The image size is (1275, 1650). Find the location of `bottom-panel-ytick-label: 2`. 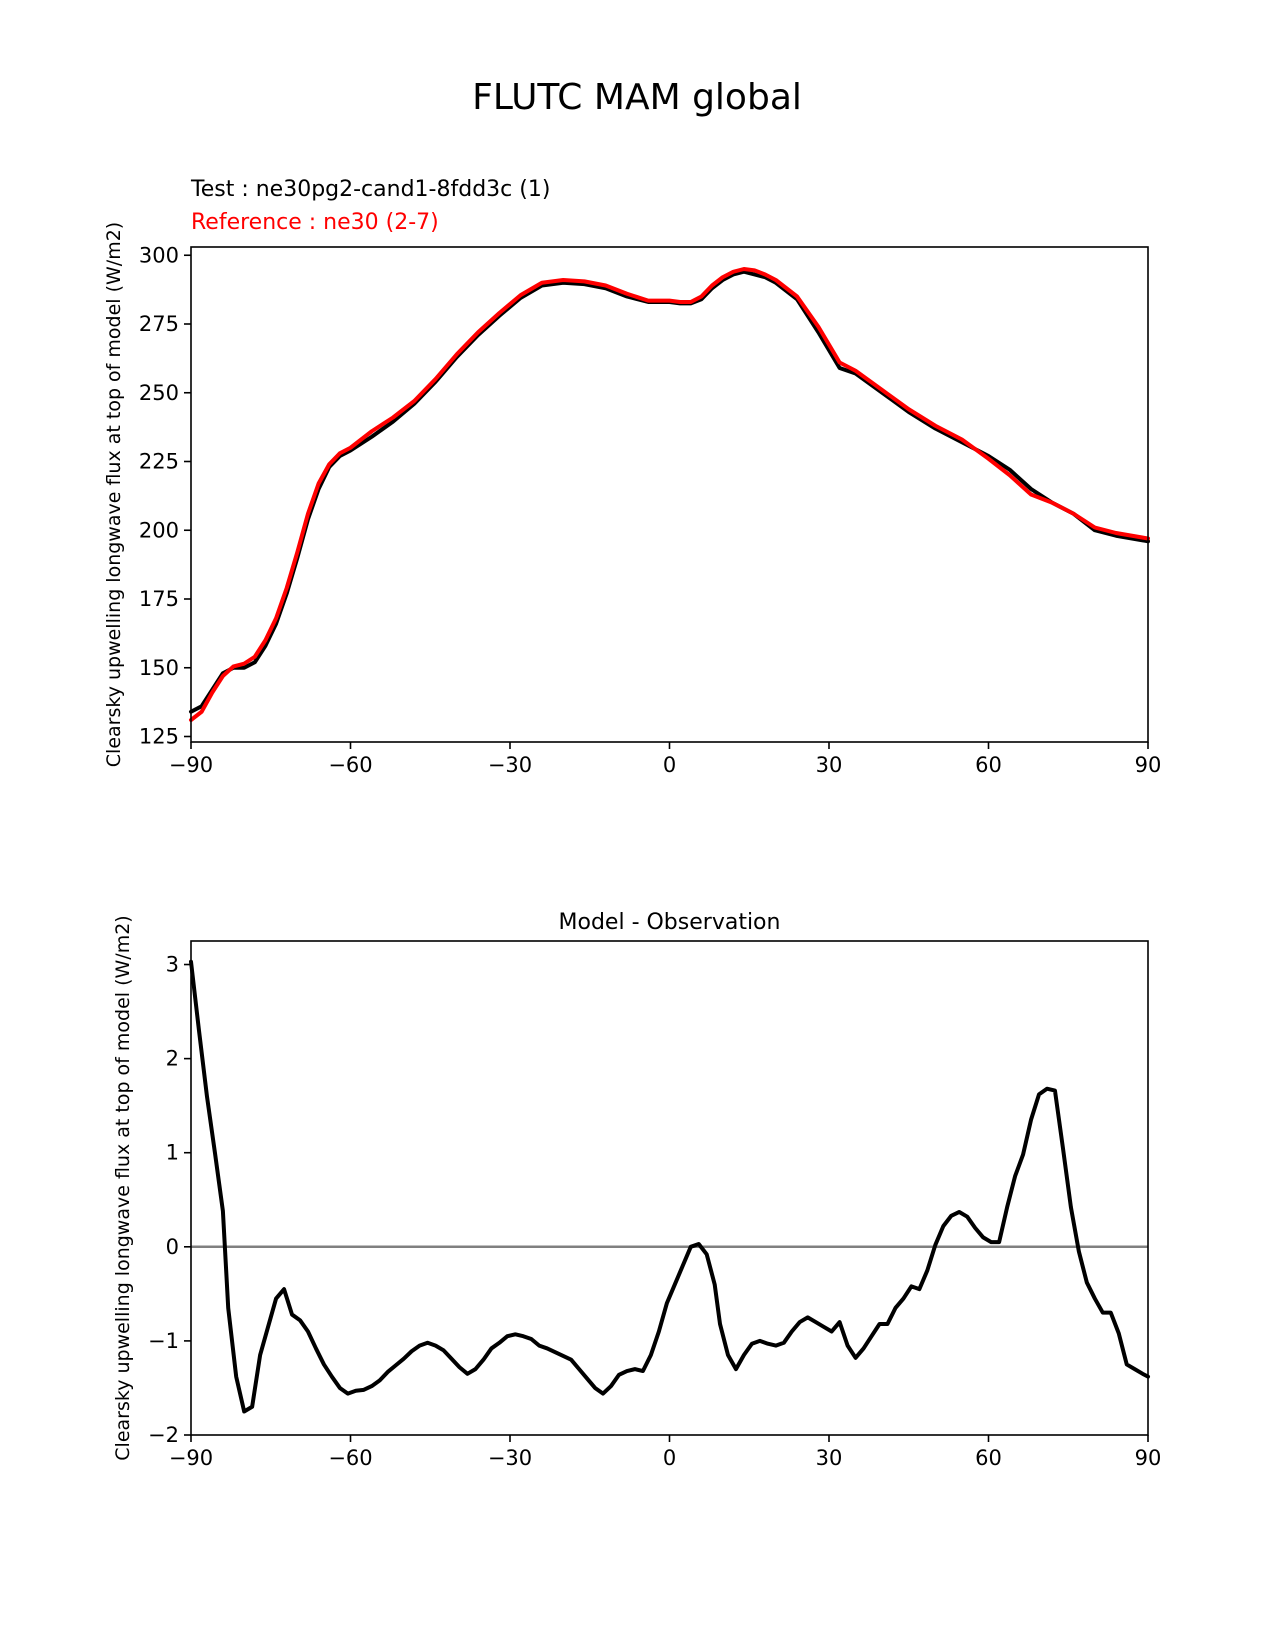

bottom-panel-ytick-label: 2 is located at coordinates (172, 1059).